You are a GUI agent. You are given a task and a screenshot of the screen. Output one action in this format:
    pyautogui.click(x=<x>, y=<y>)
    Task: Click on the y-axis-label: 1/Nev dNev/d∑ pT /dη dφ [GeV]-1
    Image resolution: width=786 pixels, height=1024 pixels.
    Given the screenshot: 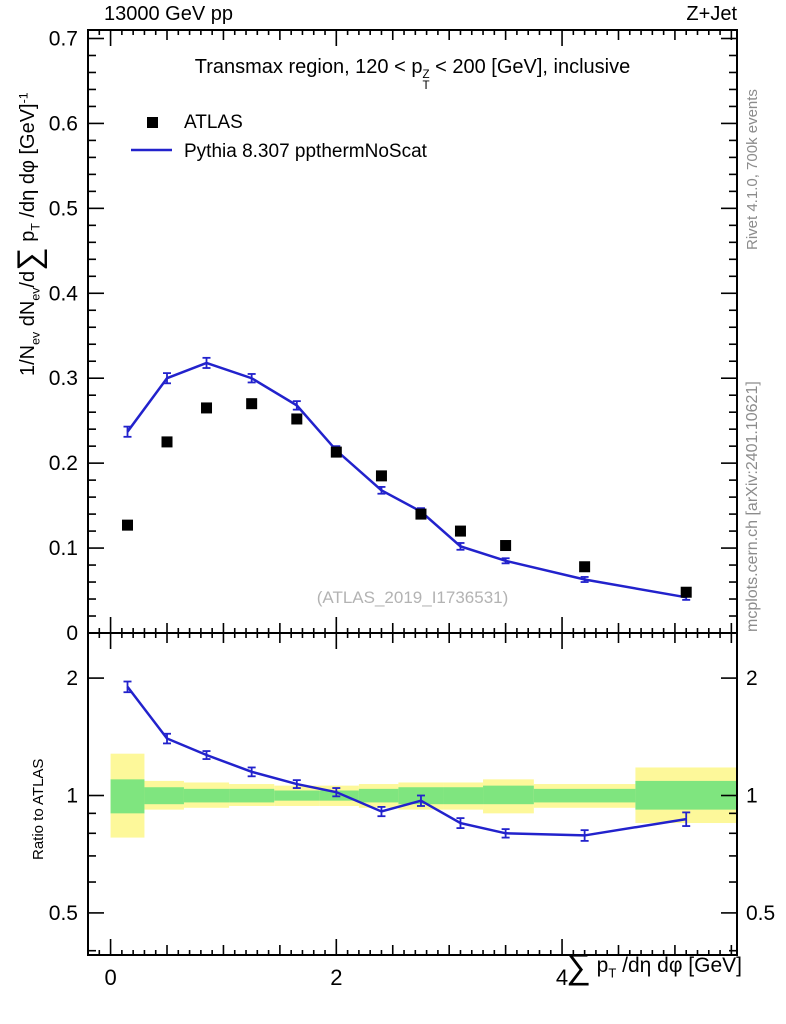 What is the action you would take?
    pyautogui.click(x=28, y=234)
    